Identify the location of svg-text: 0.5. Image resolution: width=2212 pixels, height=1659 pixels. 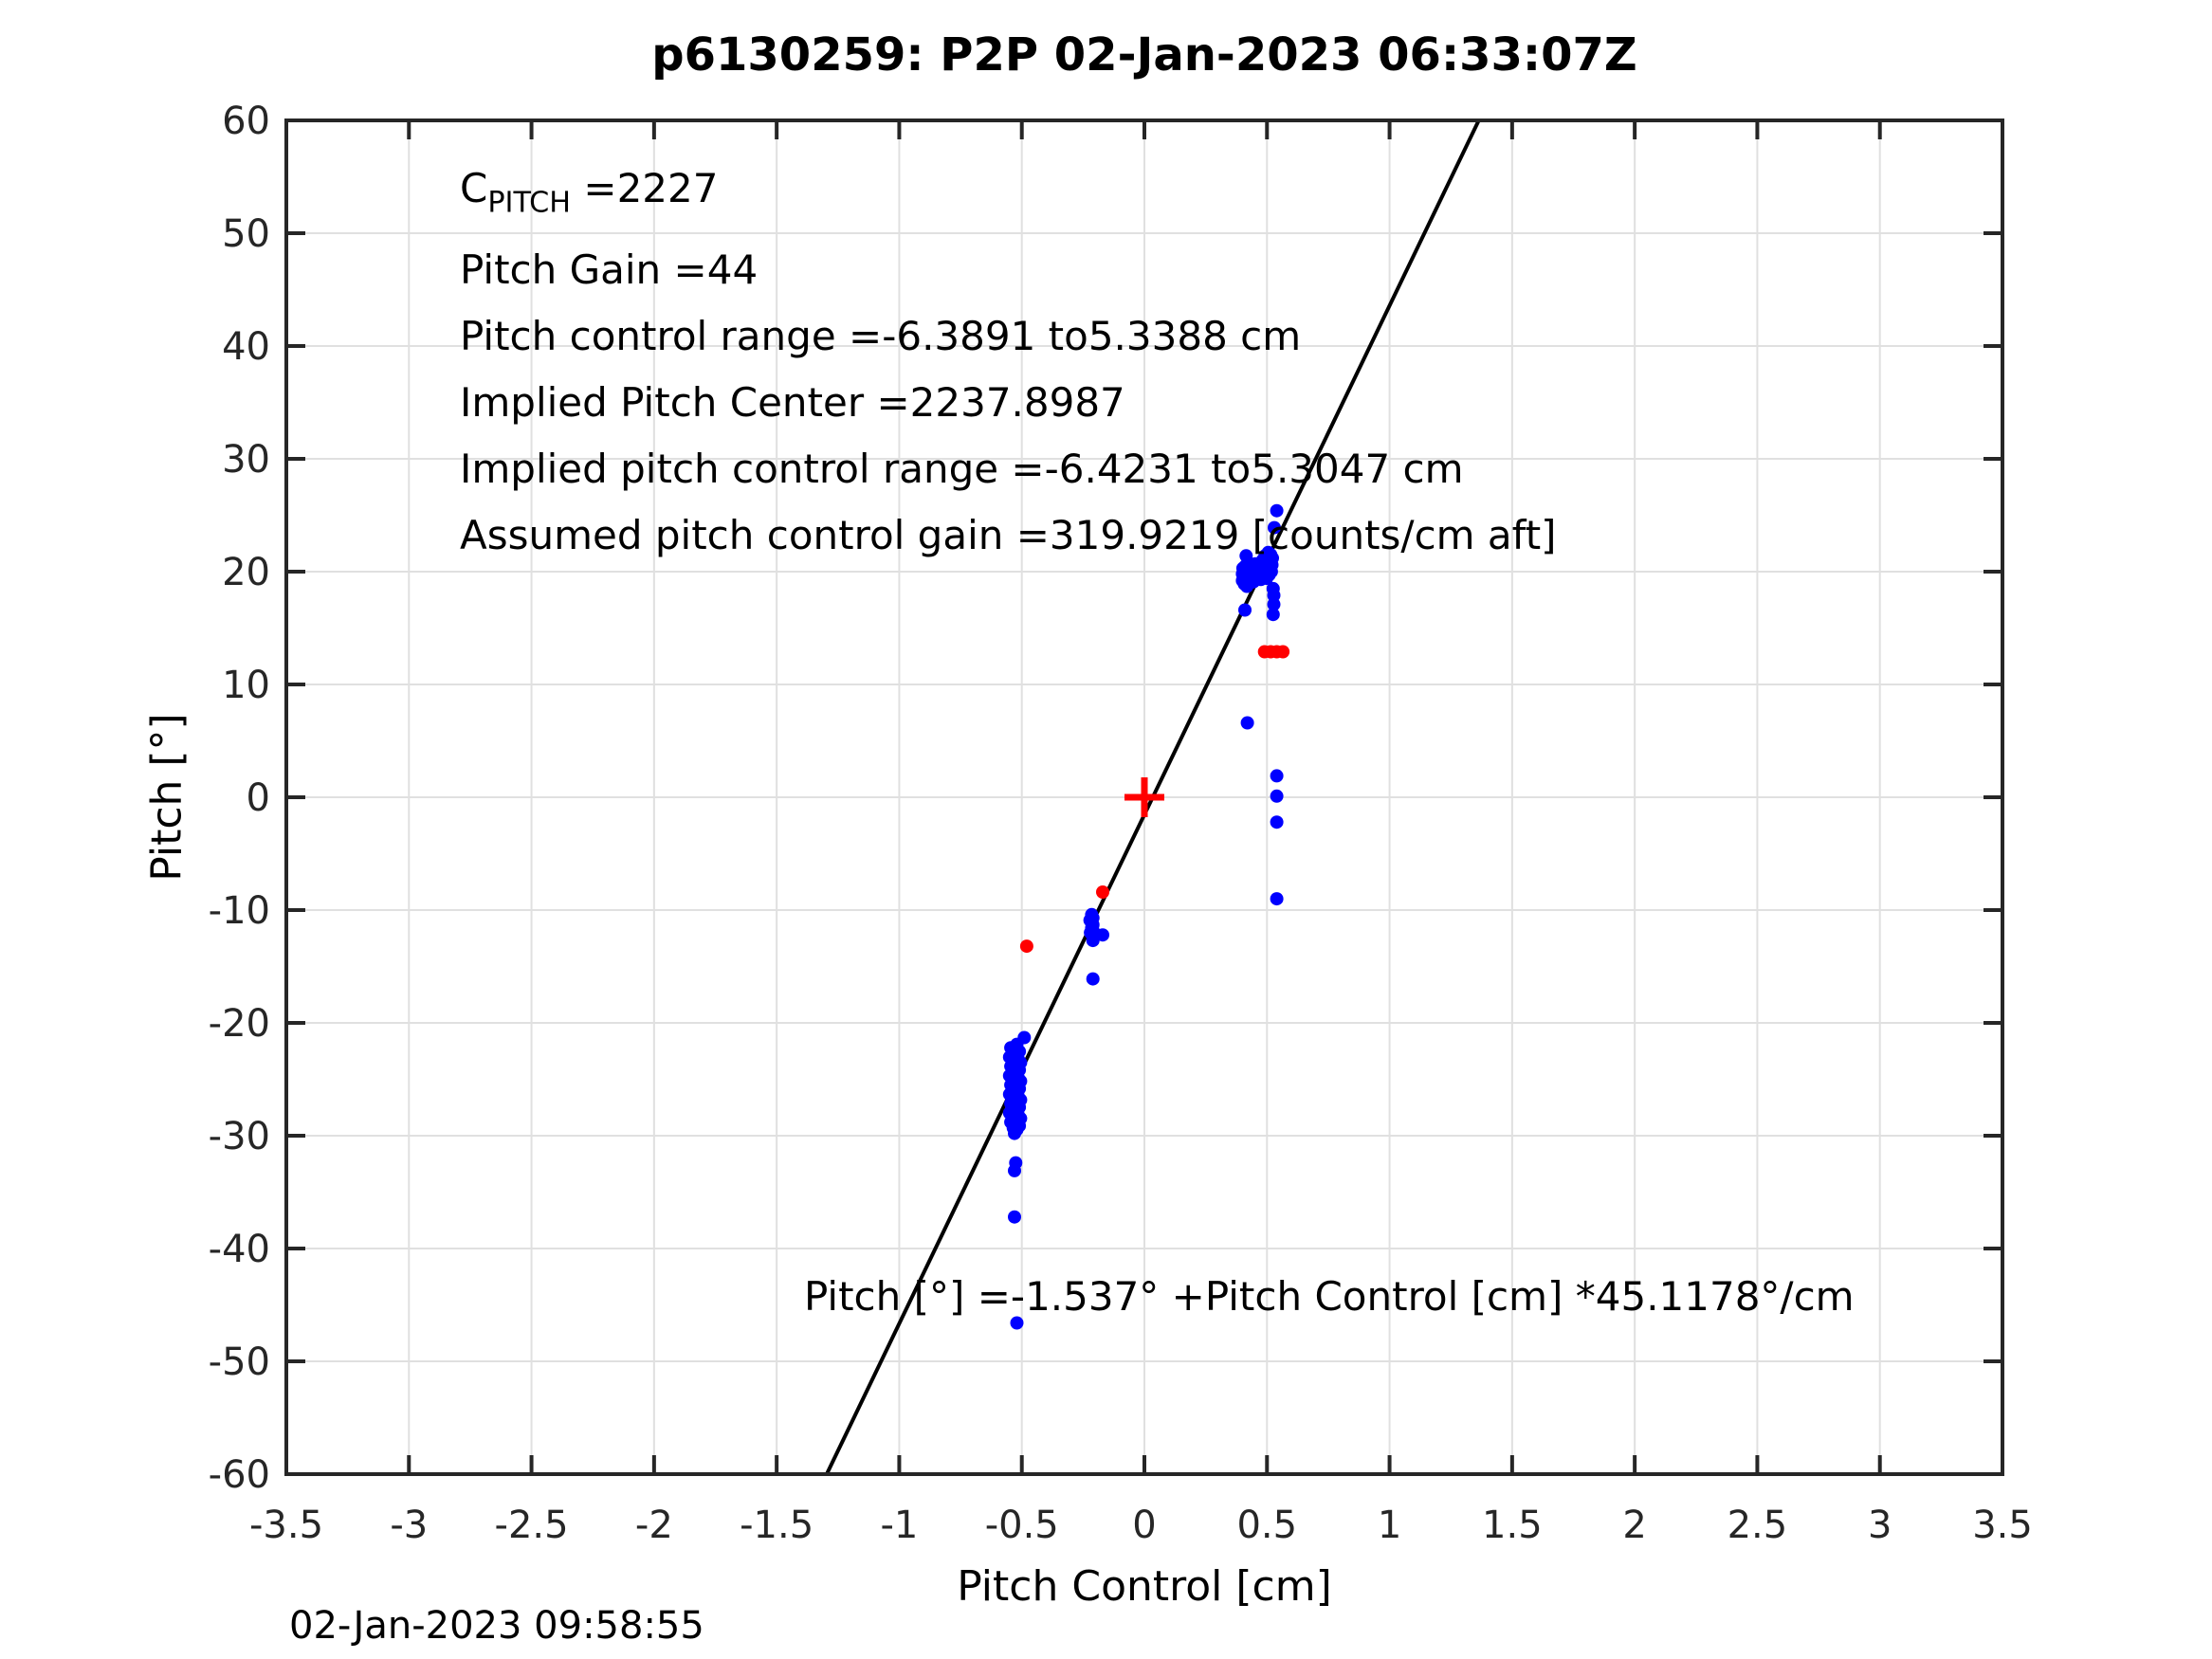
(1266, 1525).